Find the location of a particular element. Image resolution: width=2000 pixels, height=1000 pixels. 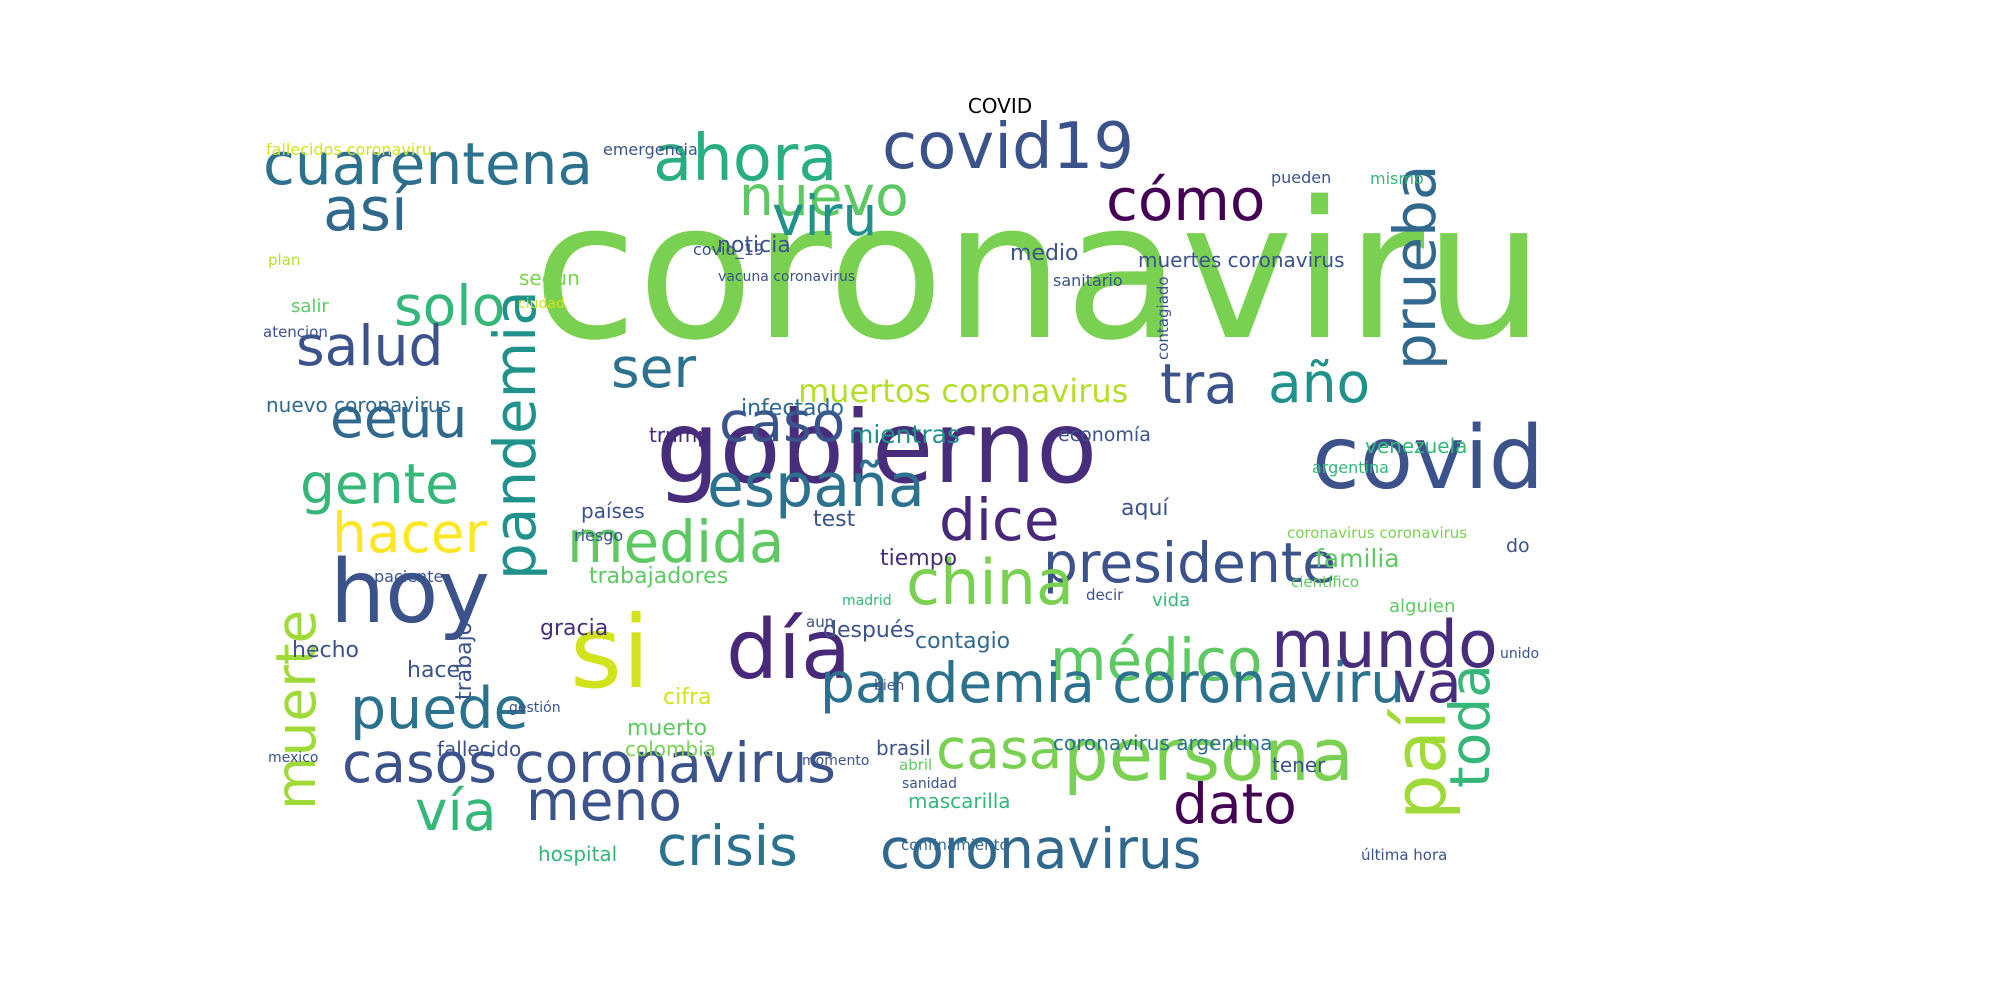

word-hospital: hospital is located at coordinates (577, 854).